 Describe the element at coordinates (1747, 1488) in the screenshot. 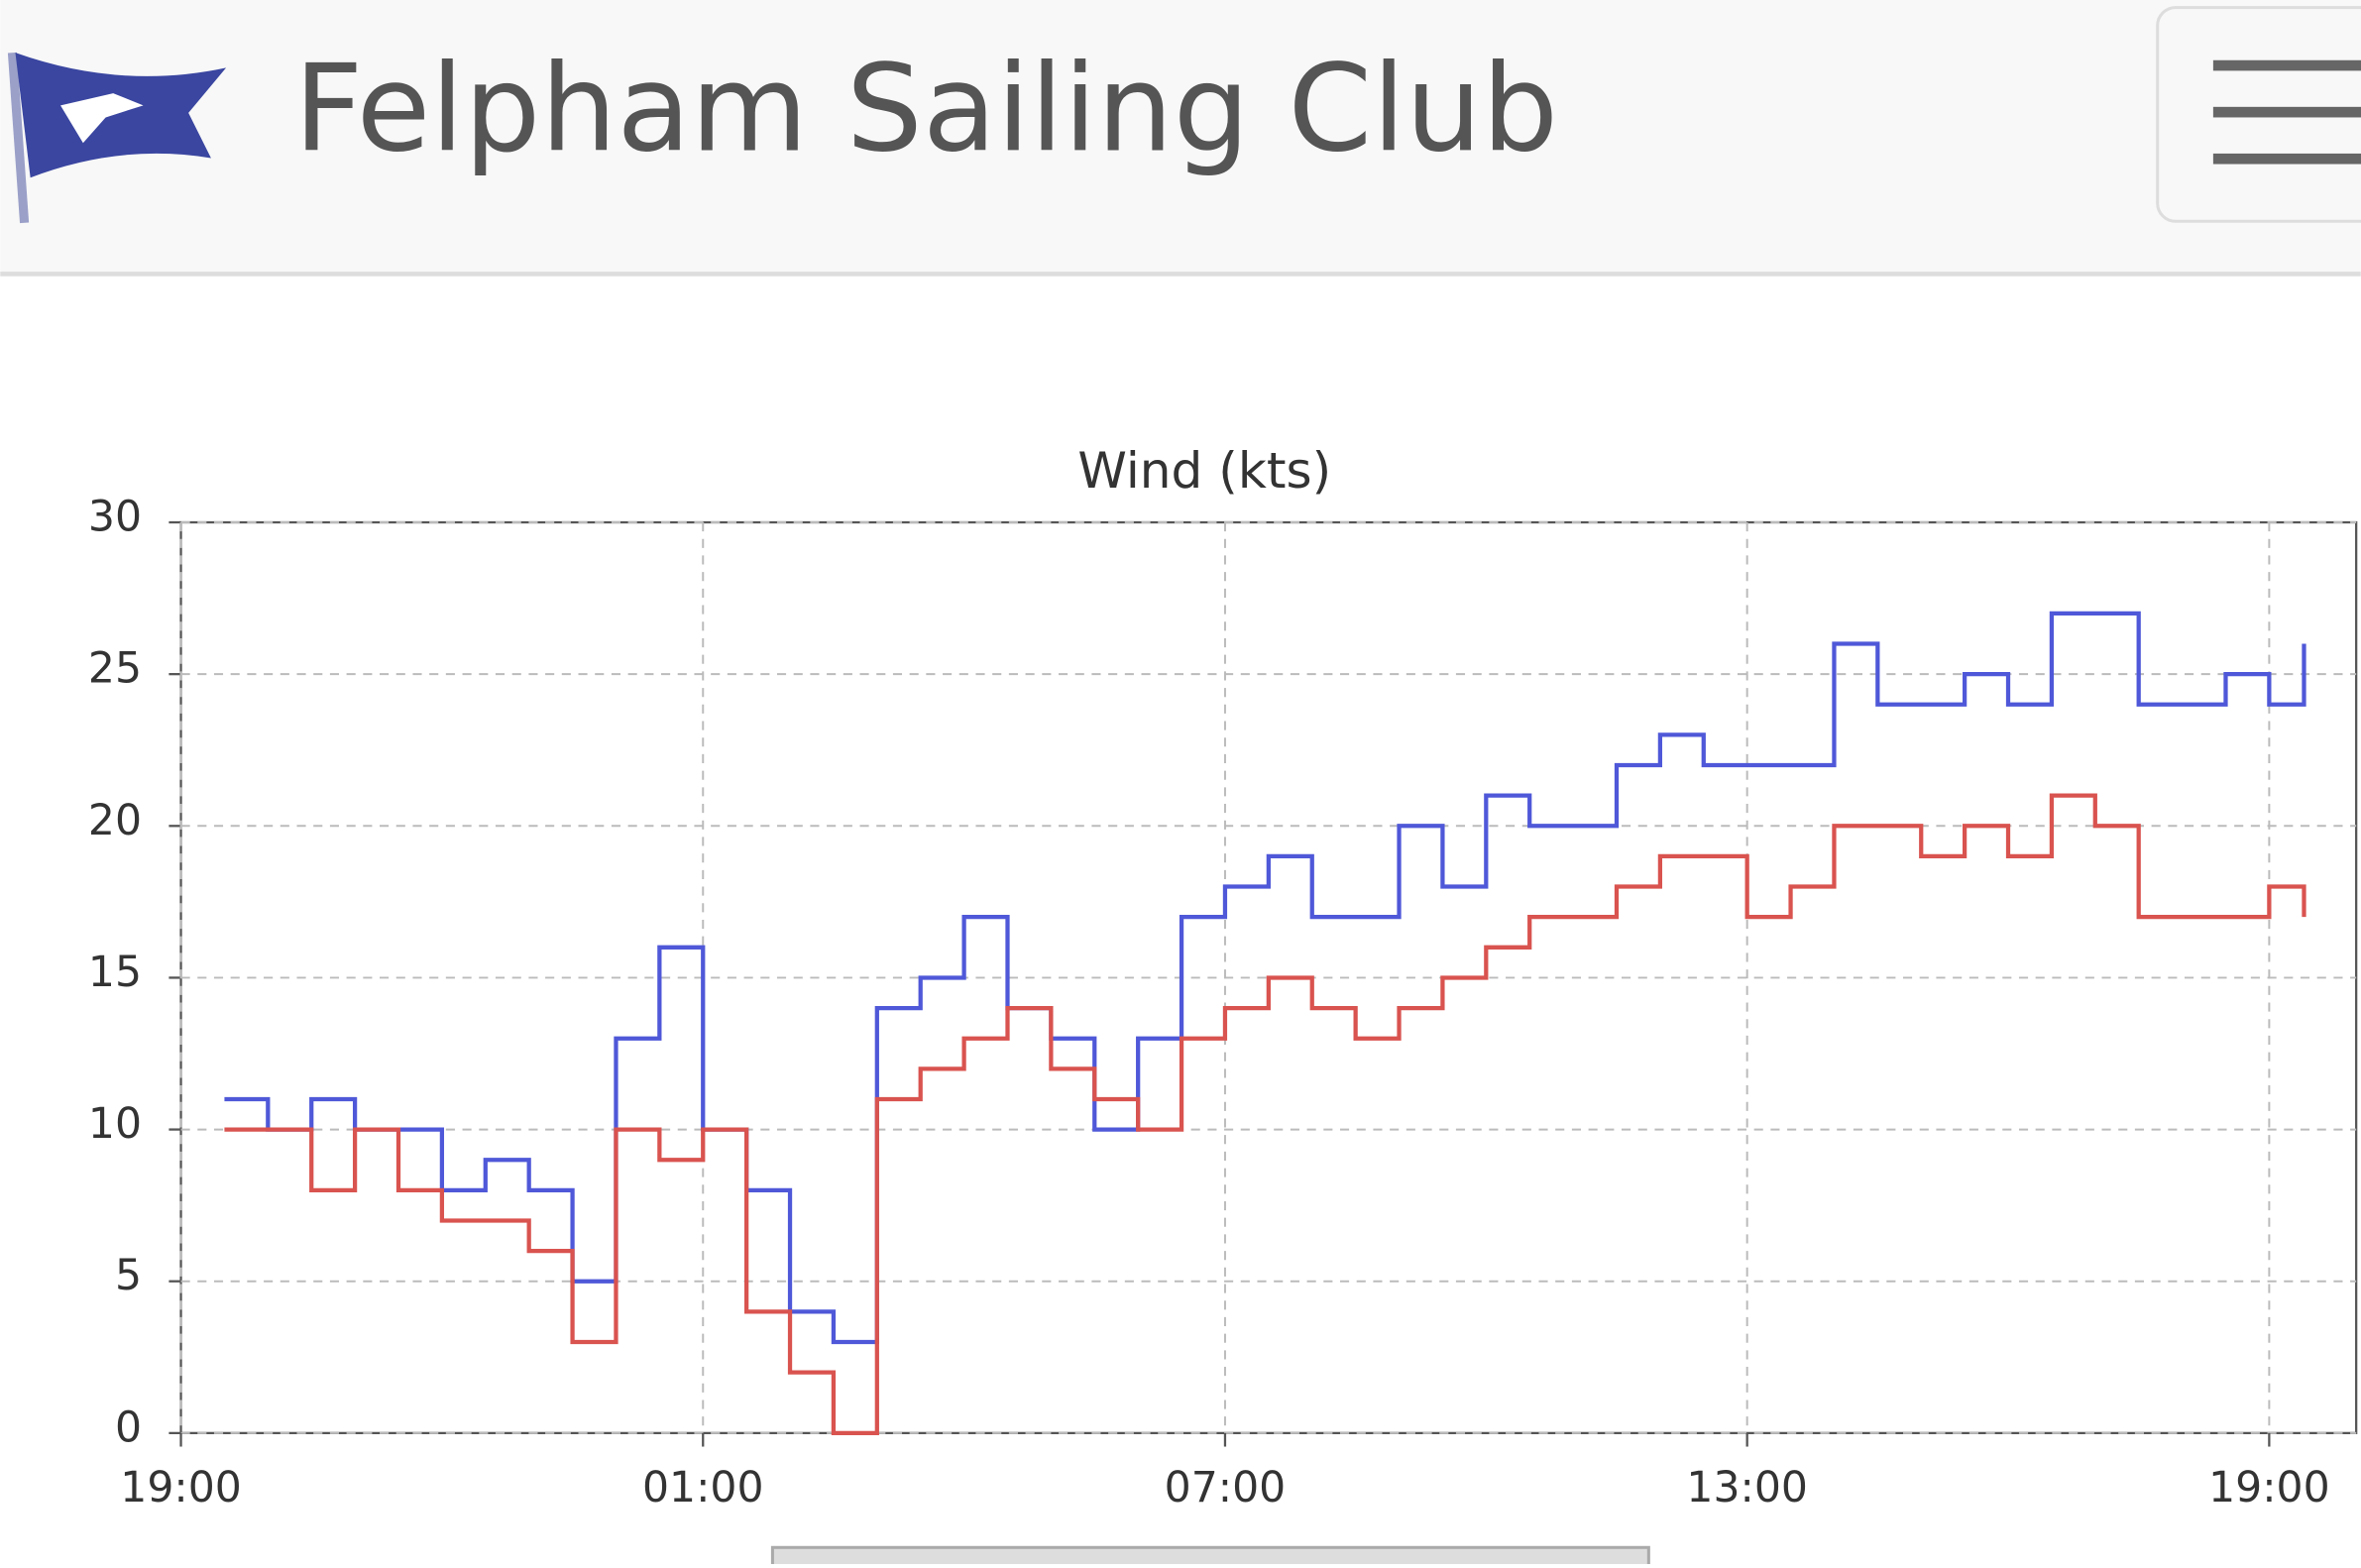

I see `x-tick-label: 13:00` at that location.